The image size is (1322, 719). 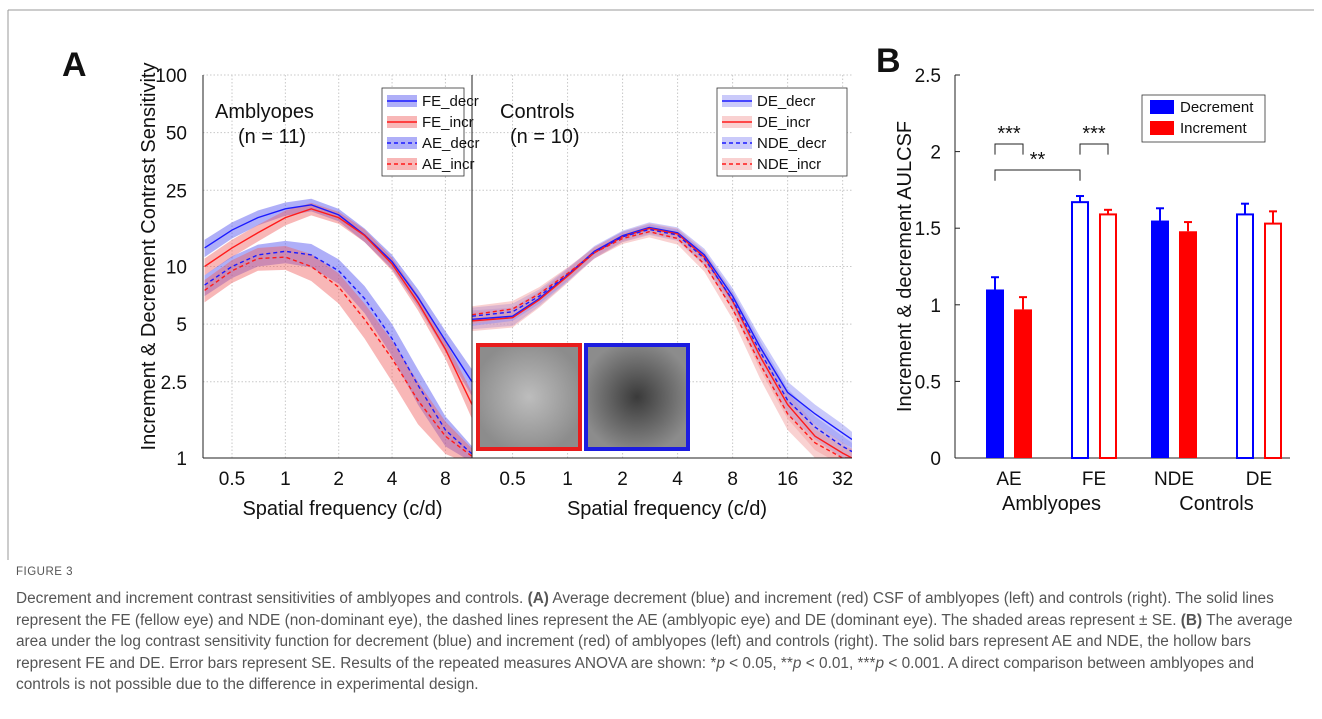 I want to click on annotation: Controls, so click(x=537, y=112).